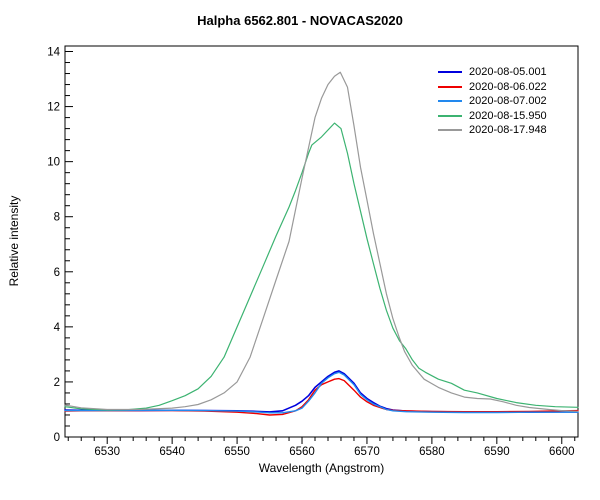 This screenshot has height=500, width=600. I want to click on x-tick-label: 6570, so click(367, 452).